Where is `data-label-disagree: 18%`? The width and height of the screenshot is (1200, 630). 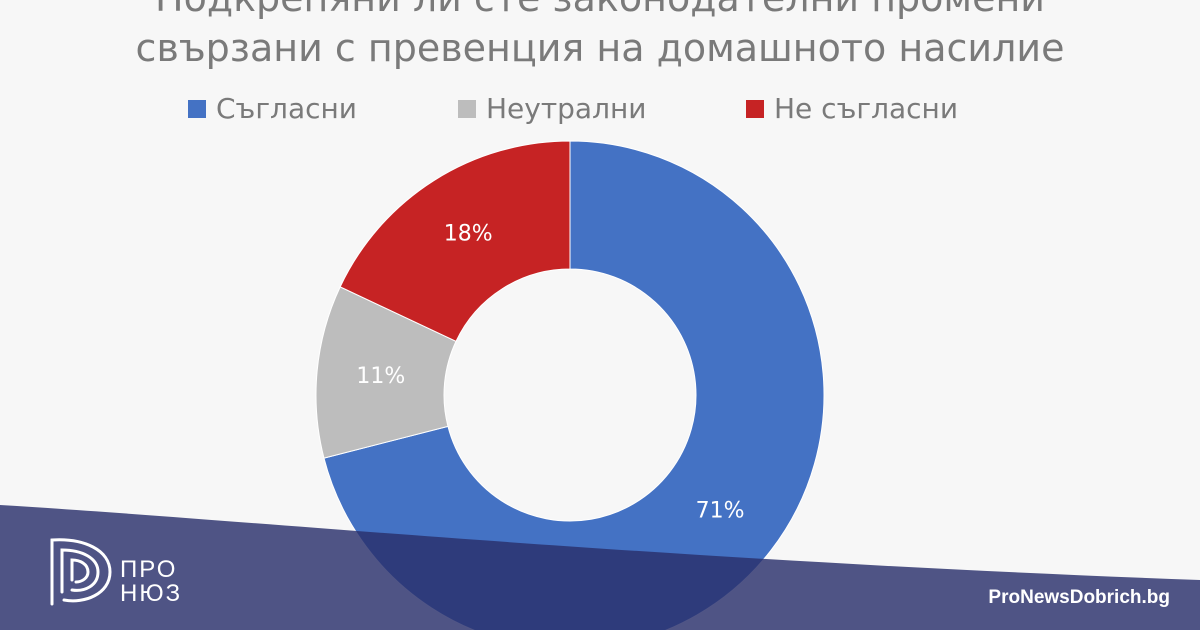
data-label-disagree: 18% is located at coordinates (468, 234).